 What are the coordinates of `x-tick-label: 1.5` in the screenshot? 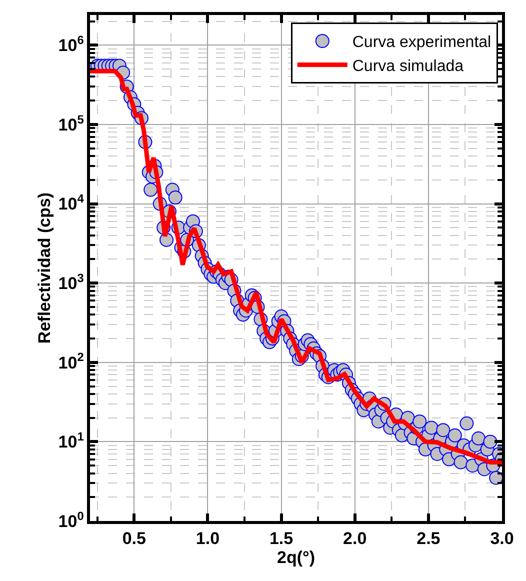 It's located at (281, 538).